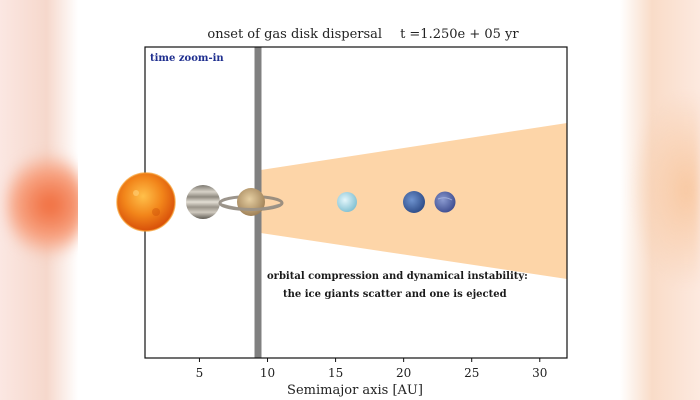 This screenshot has height=400, width=700. What do you see at coordinates (539, 373) in the screenshot?
I see `x-tick-label: 30` at bounding box center [539, 373].